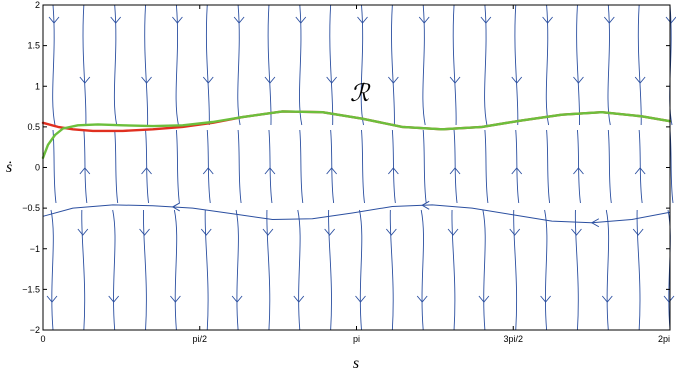 The width and height of the screenshot is (676, 374). What do you see at coordinates (35, 249) in the screenshot?
I see `y-tick-label: −1` at bounding box center [35, 249].